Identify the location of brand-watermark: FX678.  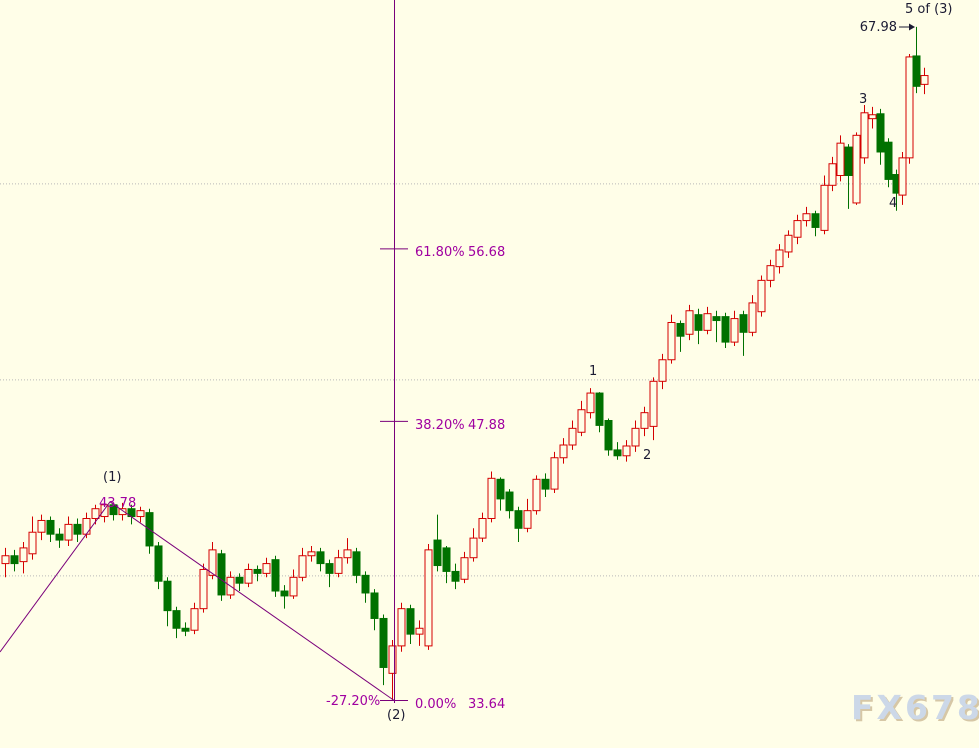
(915, 707).